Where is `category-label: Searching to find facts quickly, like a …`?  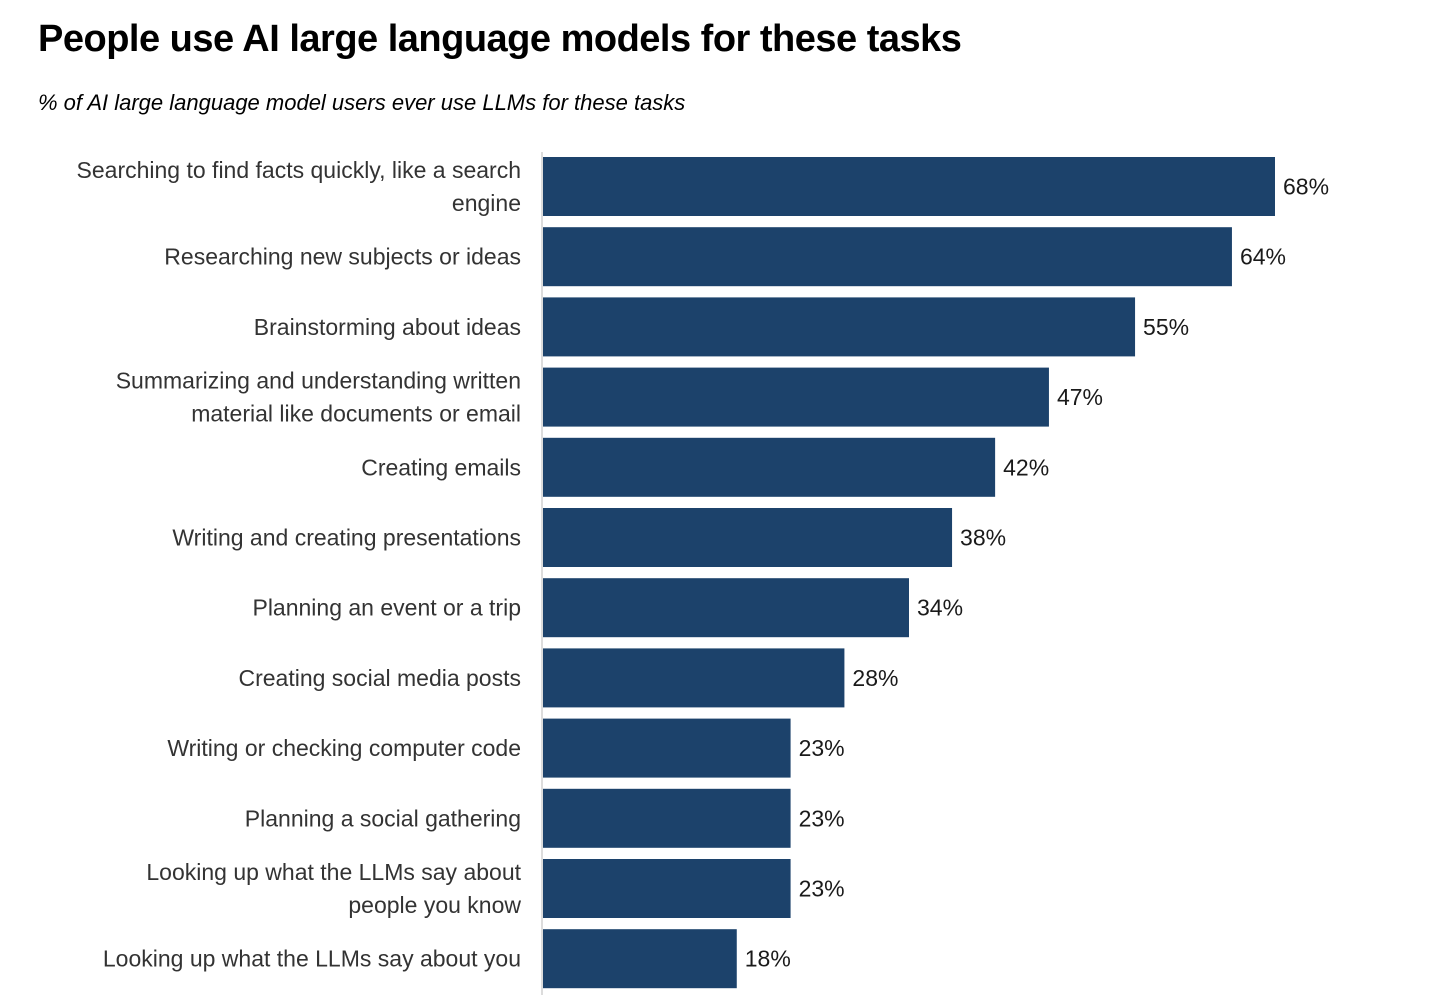
category-label: Searching to find facts quickly, like a … is located at coordinates (299, 186).